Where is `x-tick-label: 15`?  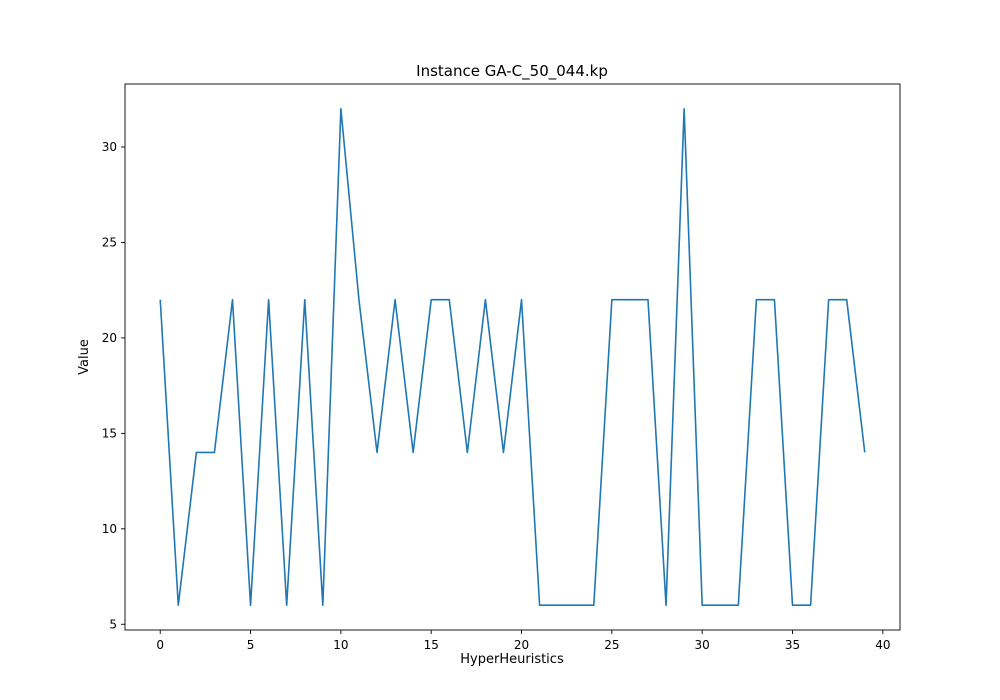 x-tick-label: 15 is located at coordinates (431, 645).